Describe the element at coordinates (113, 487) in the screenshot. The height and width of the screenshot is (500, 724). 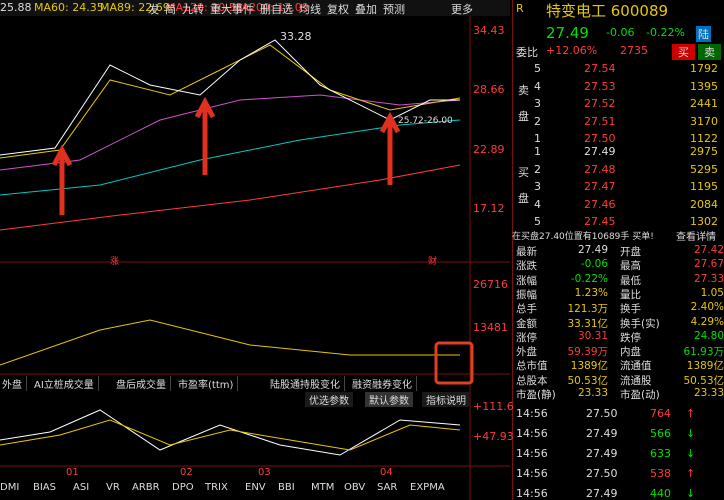
I see `indicator-tab: VR` at that location.